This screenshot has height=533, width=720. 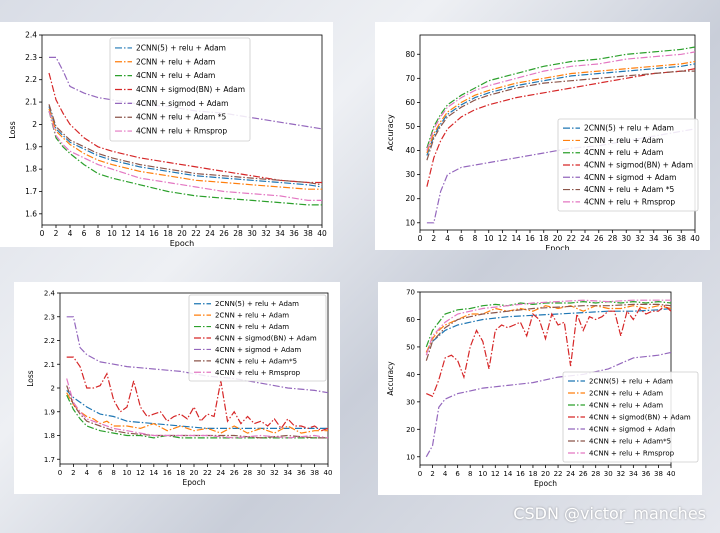 What do you see at coordinates (49, 365) in the screenshot?
I see `y-tick-label: 2.1` at bounding box center [49, 365].